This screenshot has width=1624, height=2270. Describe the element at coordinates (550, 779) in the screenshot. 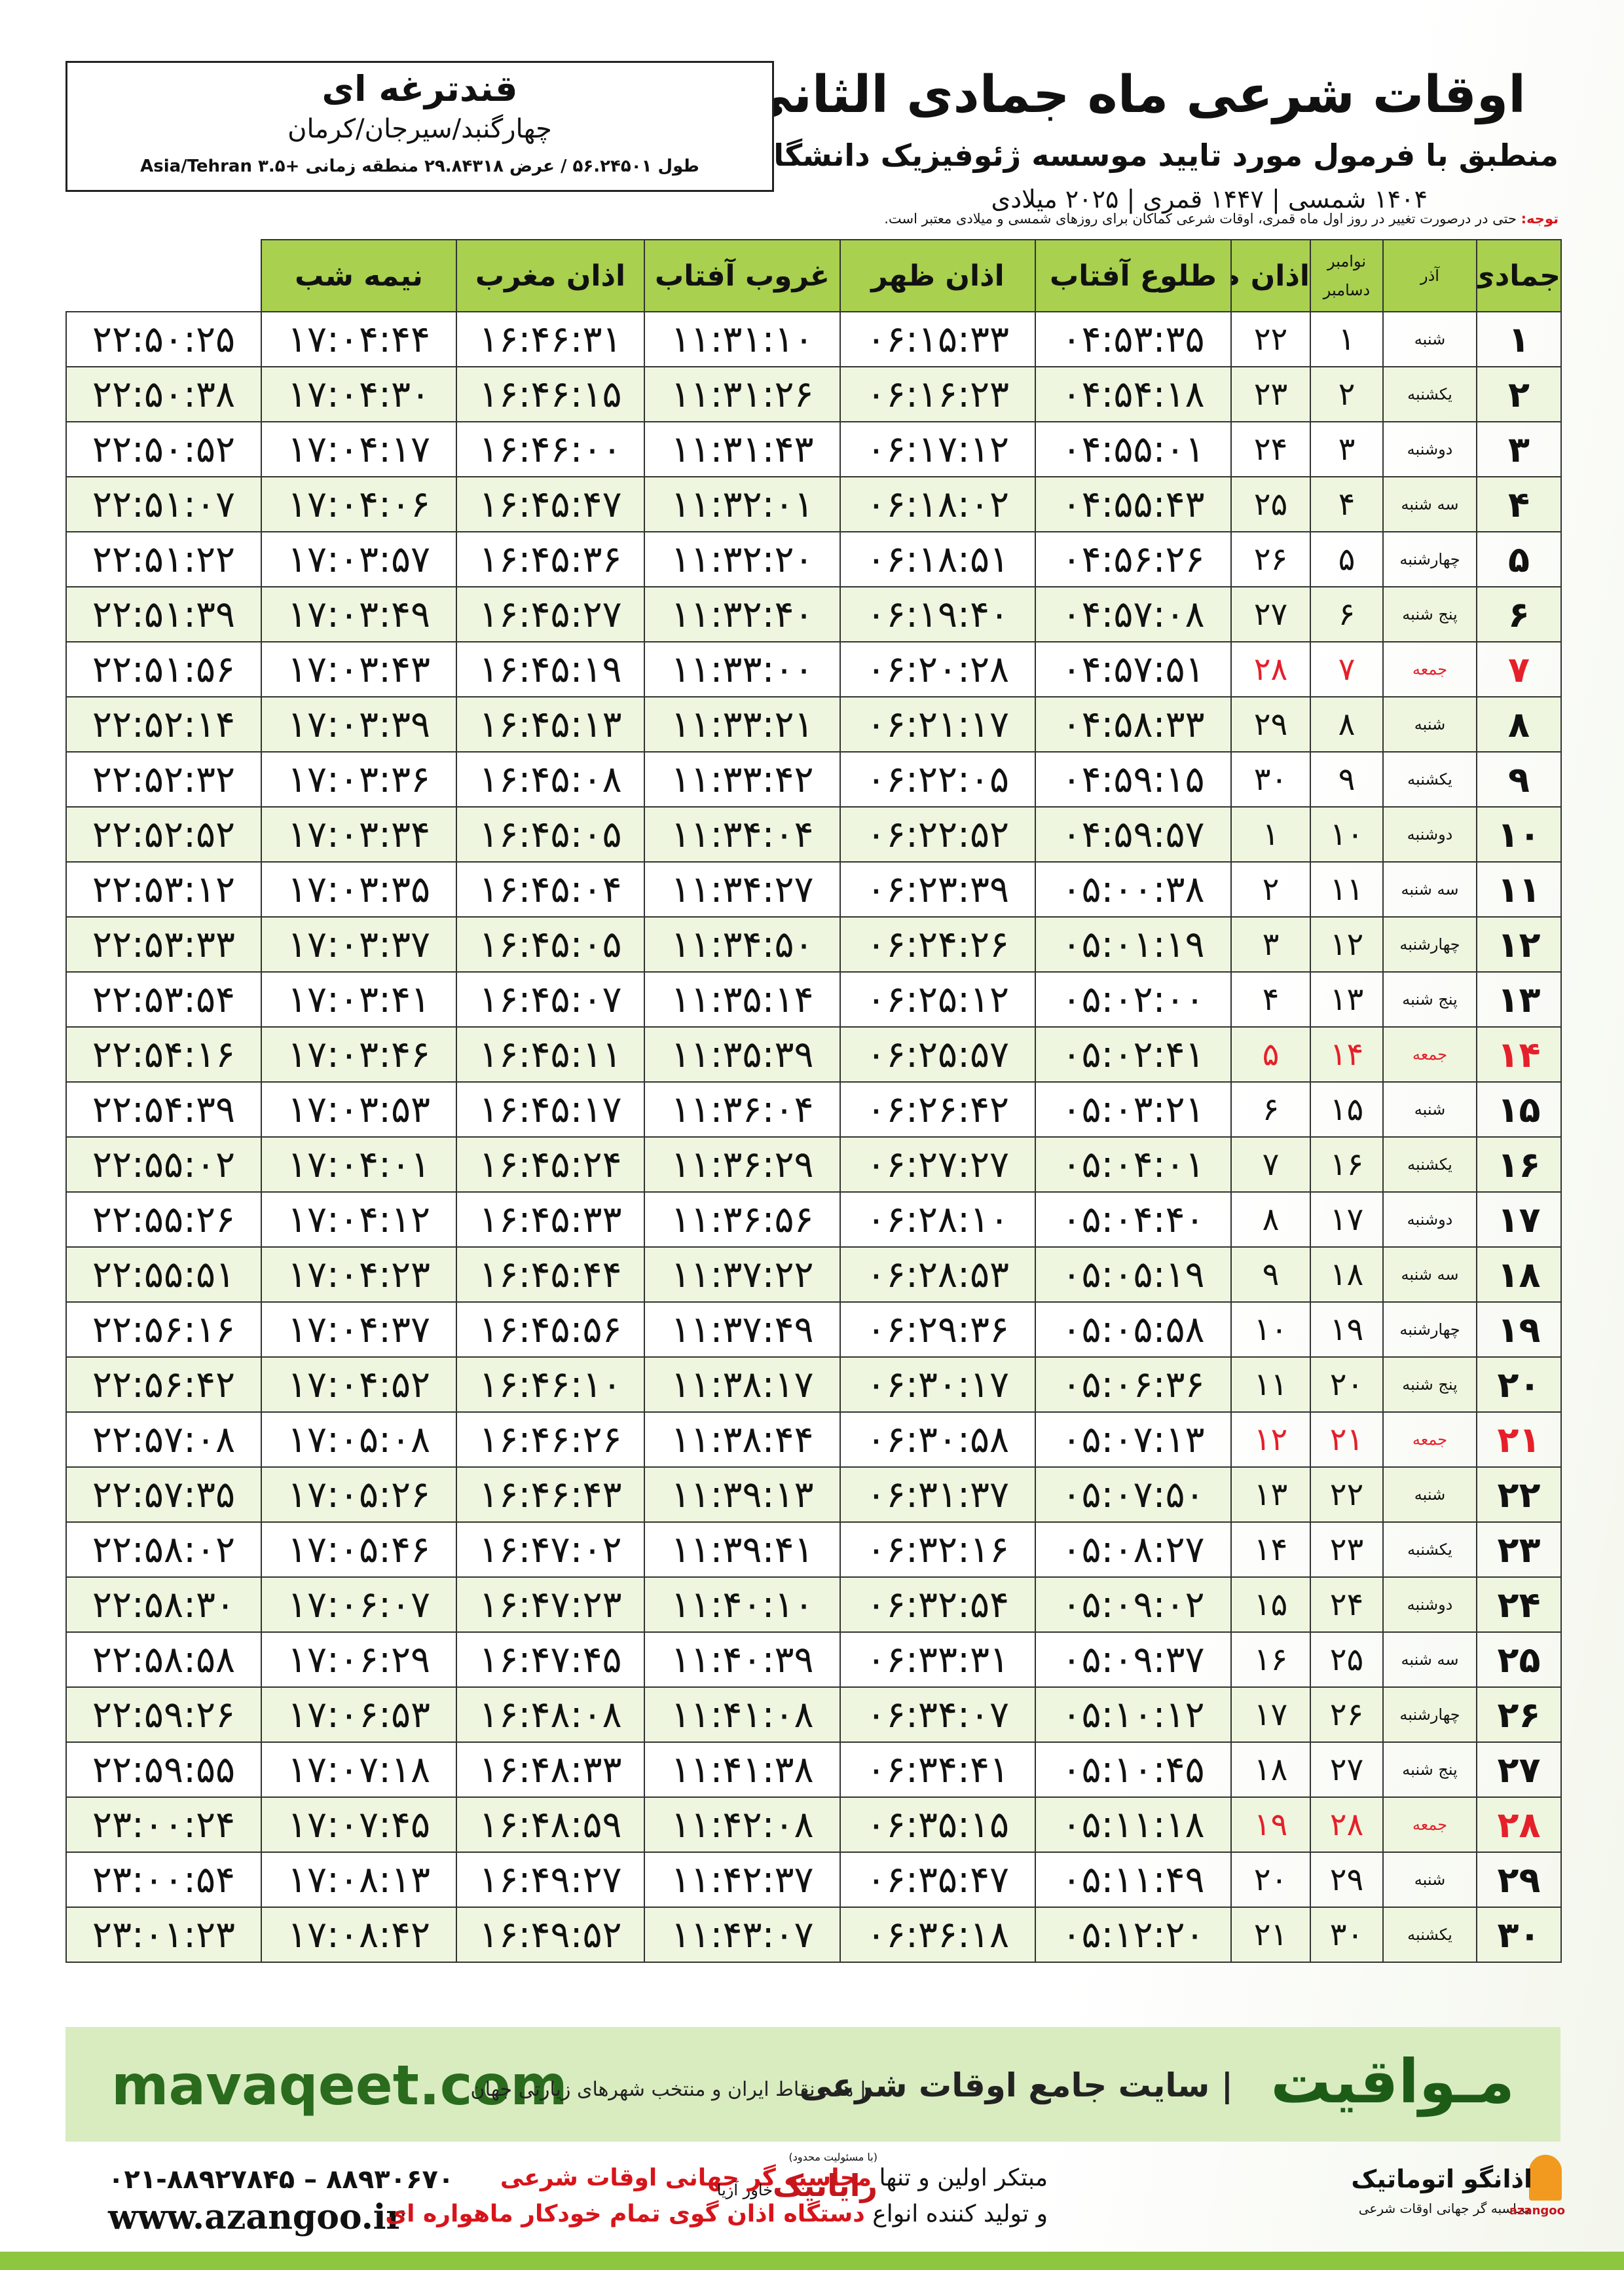

I see `table-cell: ۱۶:۴۵:۰۸` at that location.